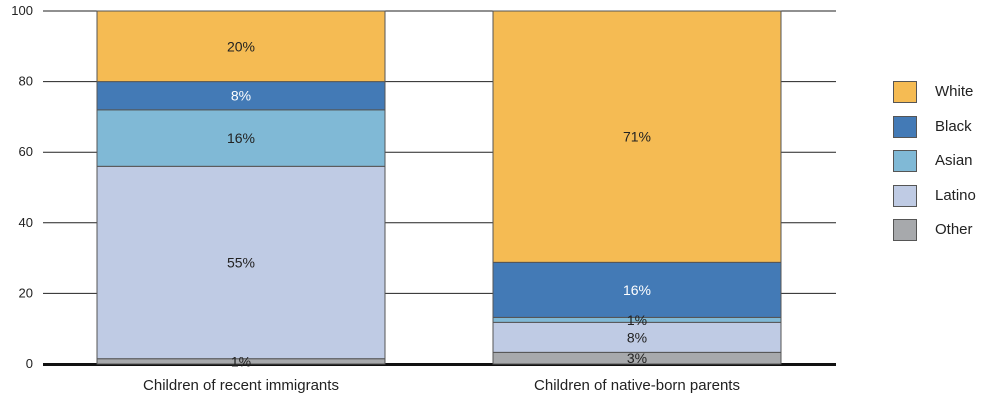 The image size is (1007, 398). I want to click on y-tick-label: 0, so click(29, 363).